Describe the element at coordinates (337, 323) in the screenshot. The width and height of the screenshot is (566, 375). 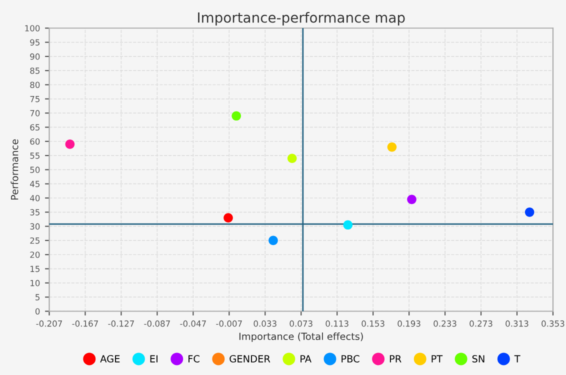
I see `x-tick-label: 0.113` at that location.